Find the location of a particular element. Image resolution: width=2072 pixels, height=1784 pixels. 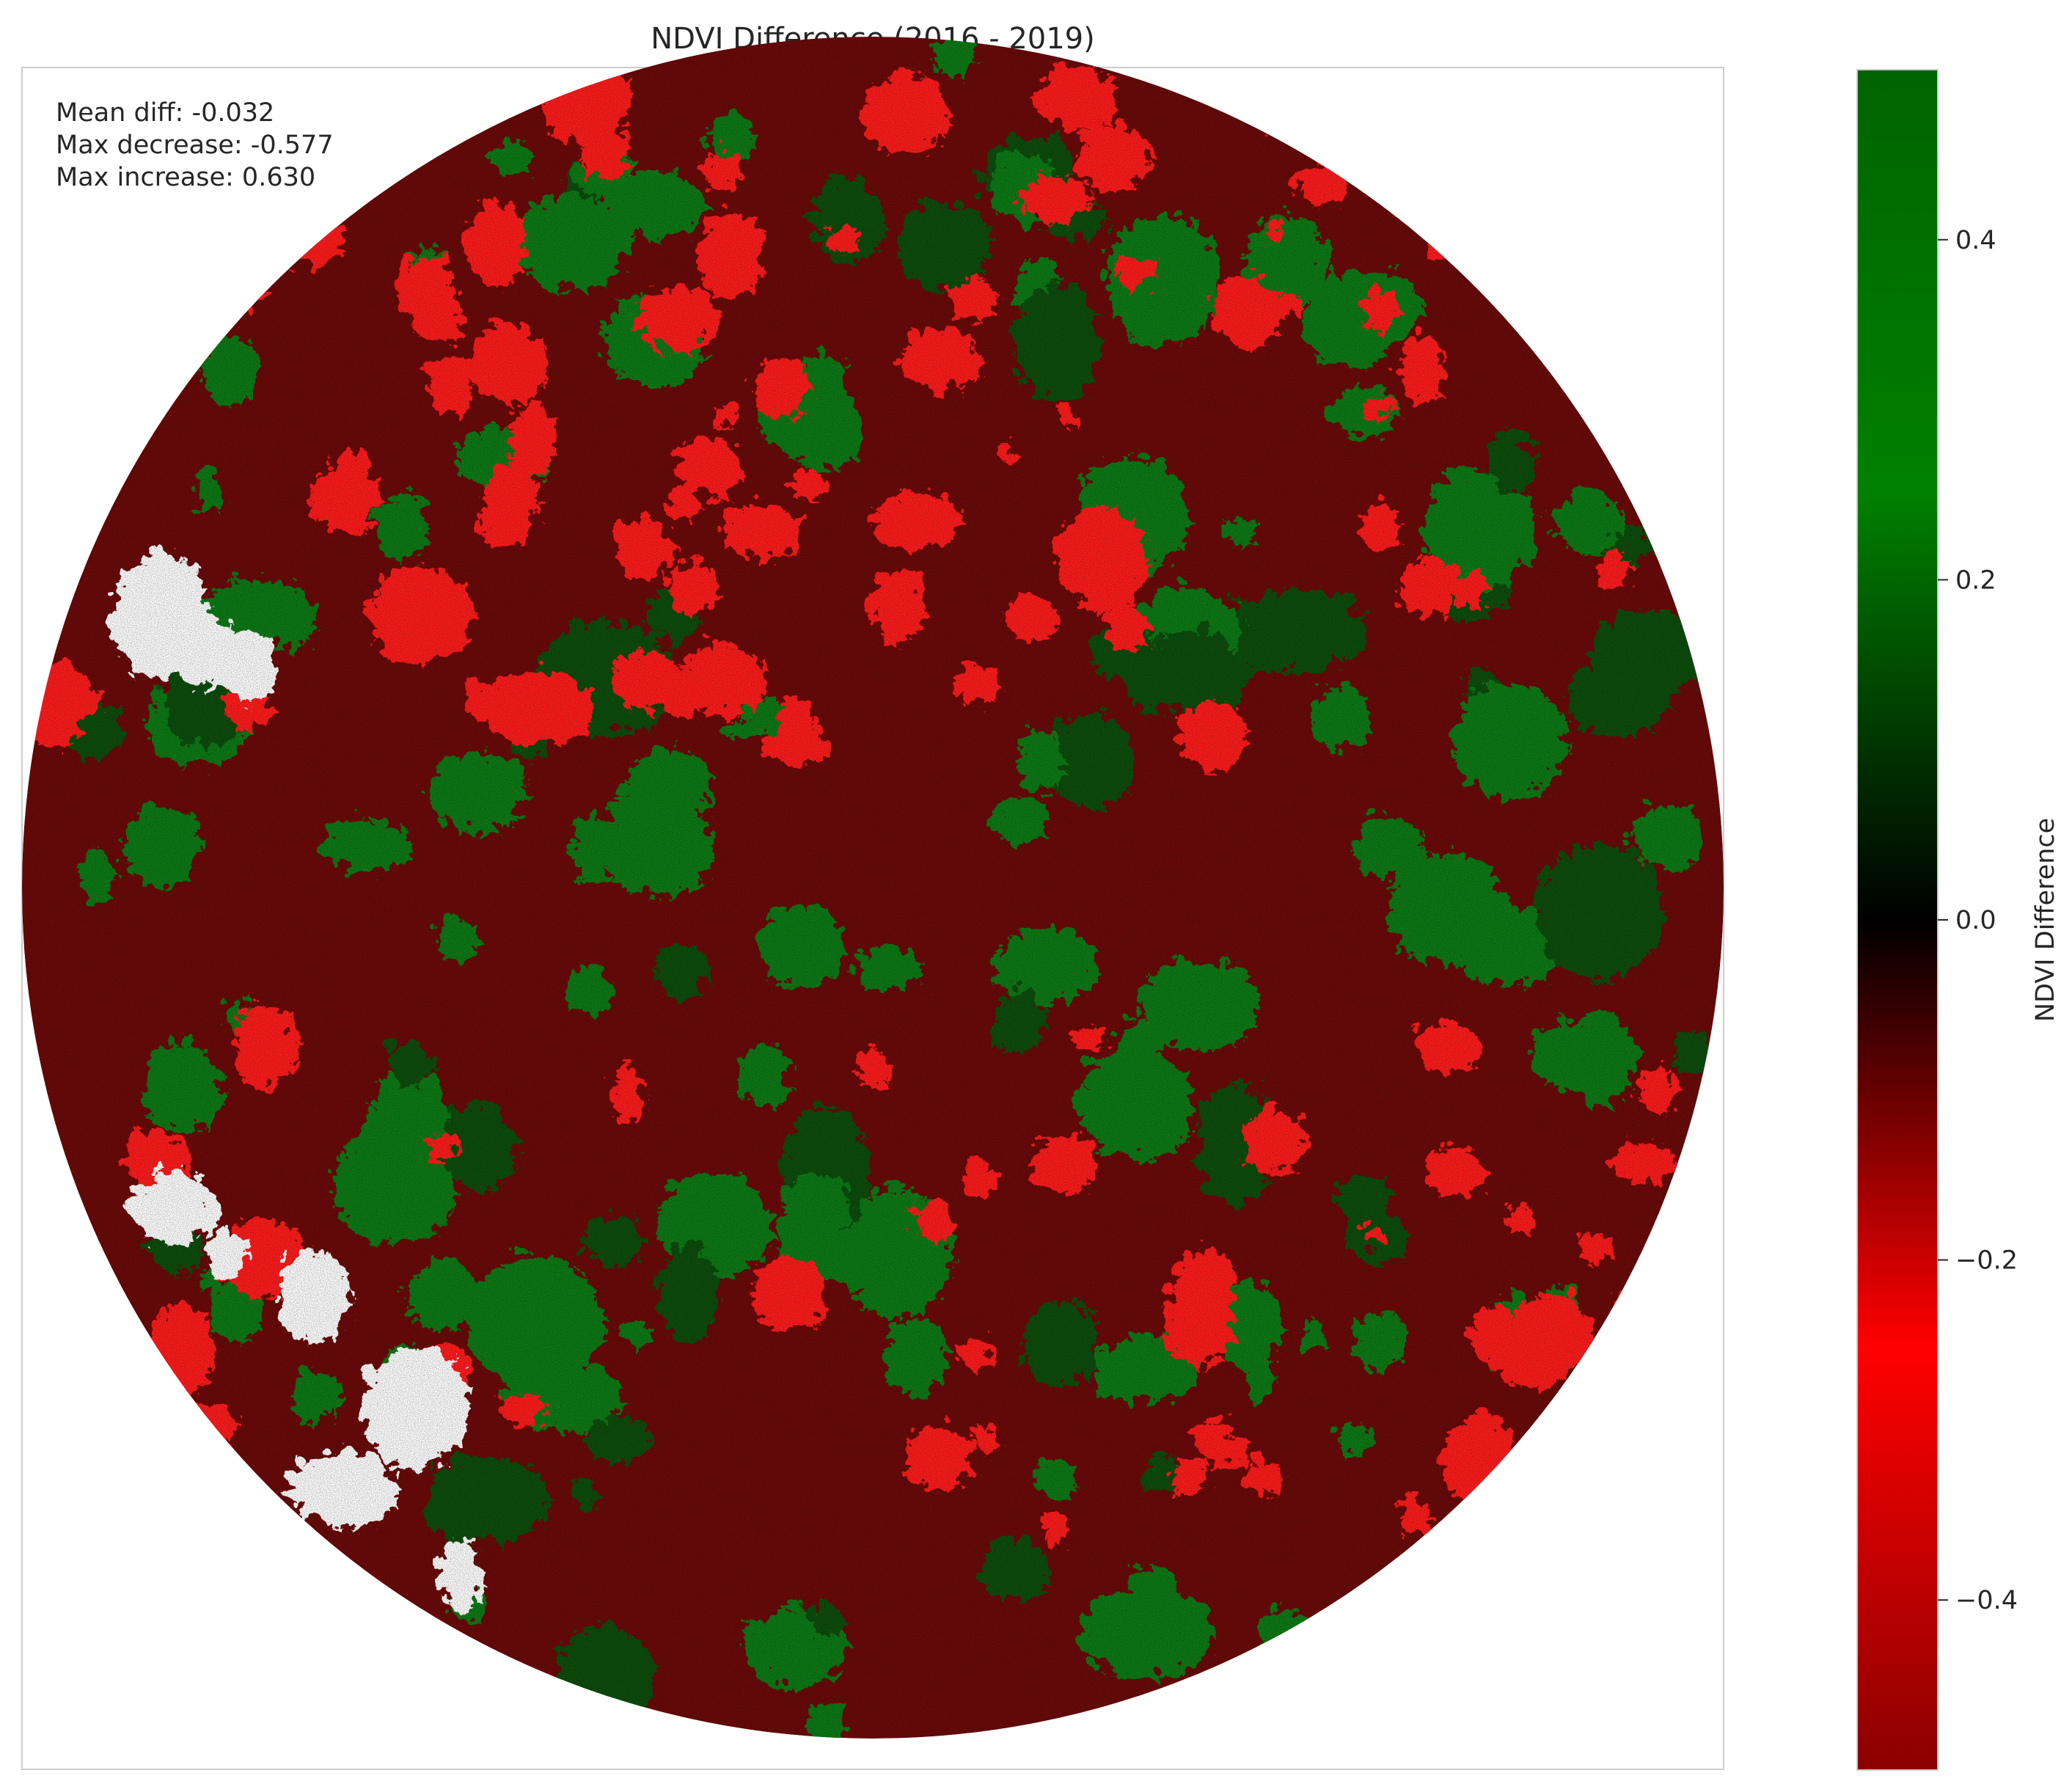

stat-max-increase: Max increase: 0.630 is located at coordinates (185, 177).